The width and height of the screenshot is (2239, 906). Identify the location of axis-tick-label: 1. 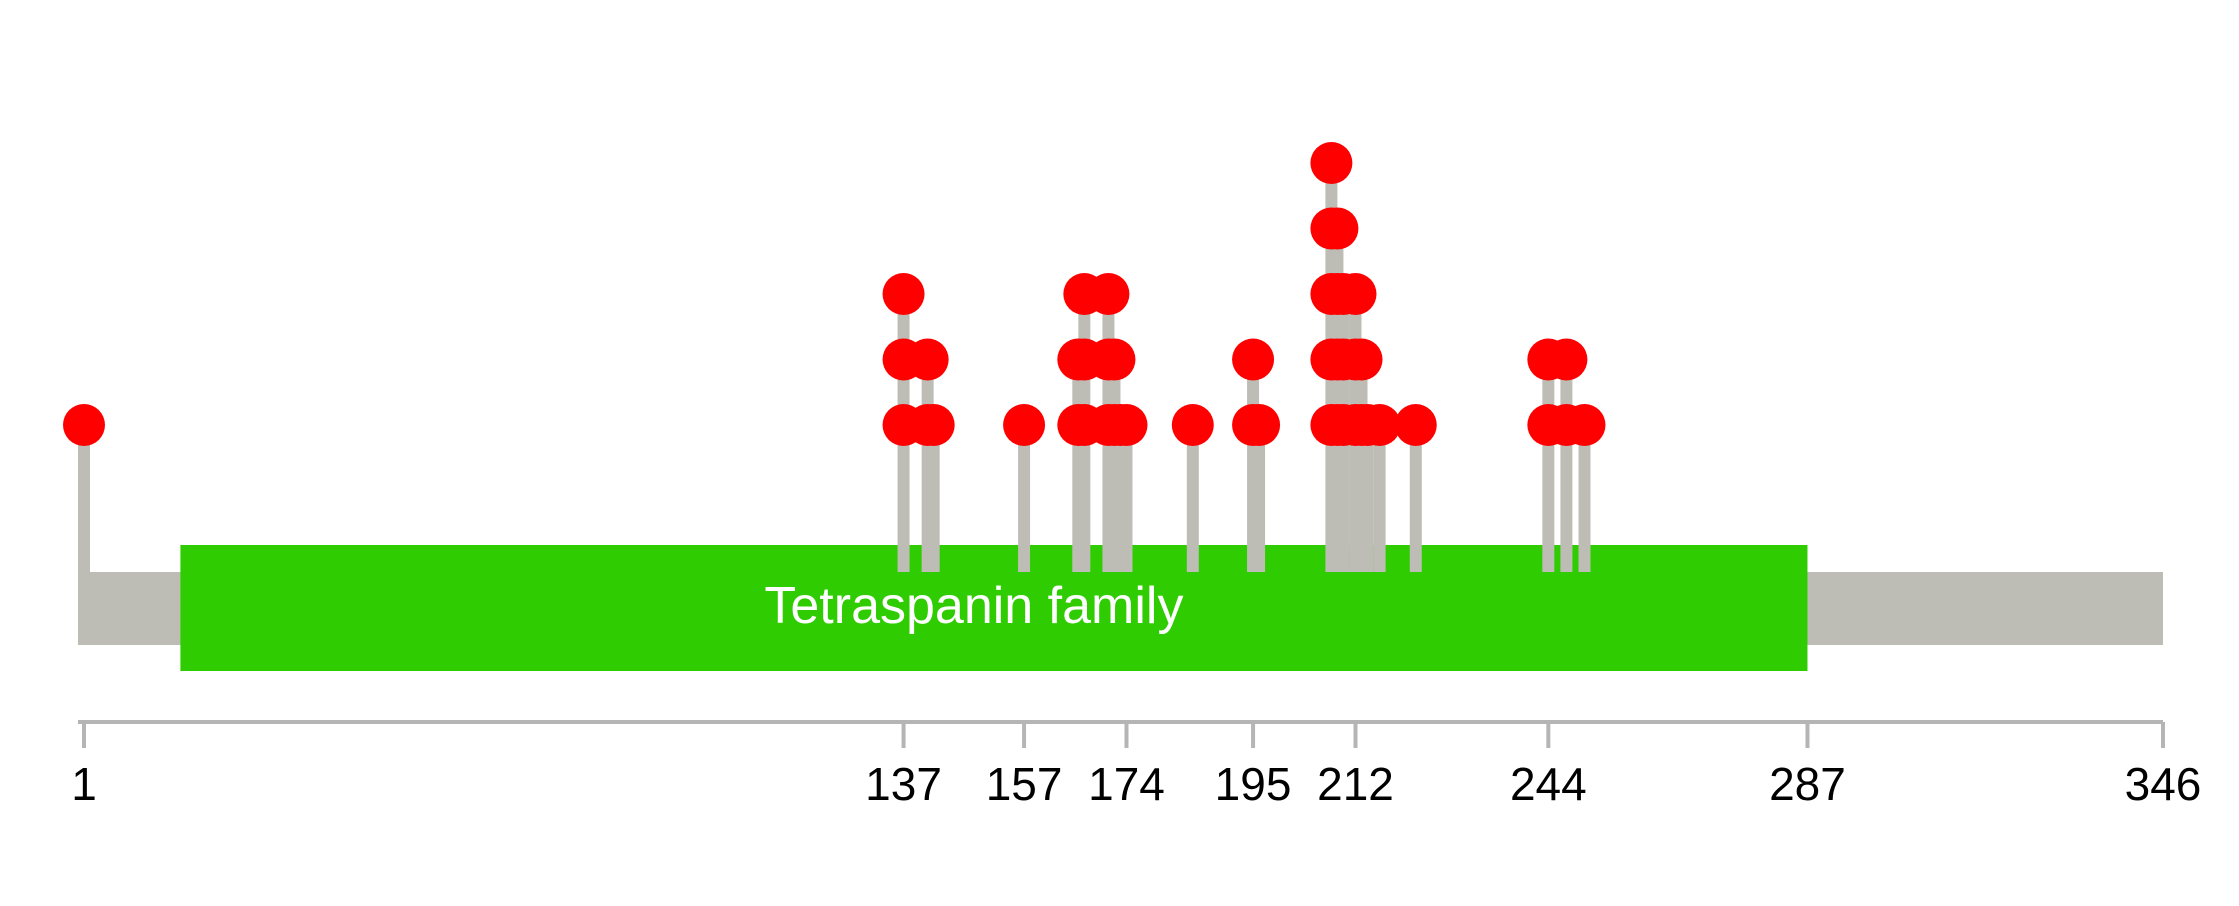
(84, 784).